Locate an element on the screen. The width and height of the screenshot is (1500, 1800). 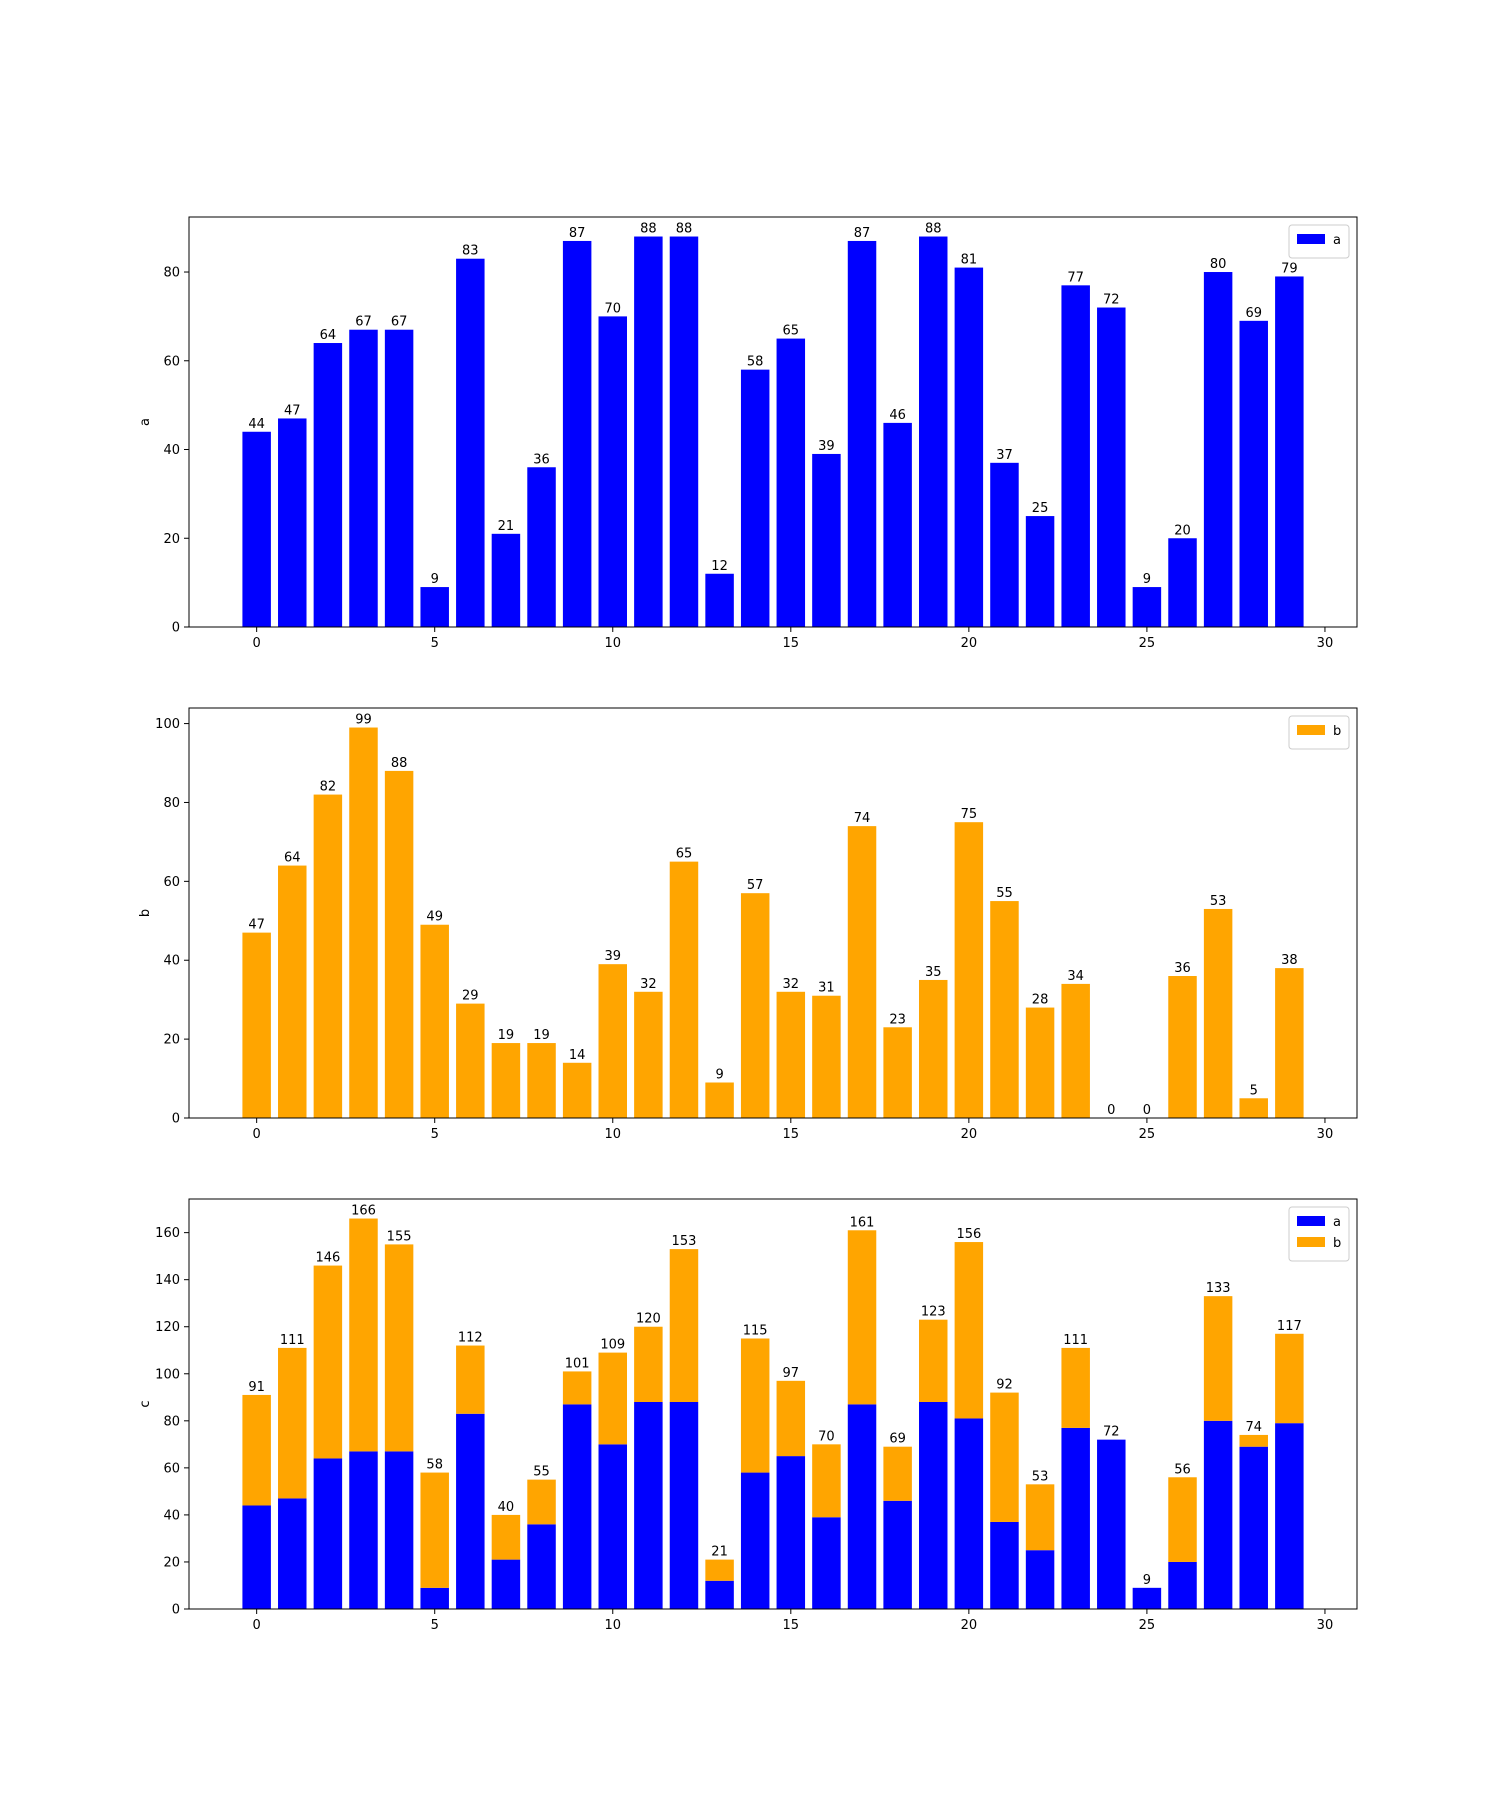
y-tick-label: 0 is located at coordinates (176, 1119).